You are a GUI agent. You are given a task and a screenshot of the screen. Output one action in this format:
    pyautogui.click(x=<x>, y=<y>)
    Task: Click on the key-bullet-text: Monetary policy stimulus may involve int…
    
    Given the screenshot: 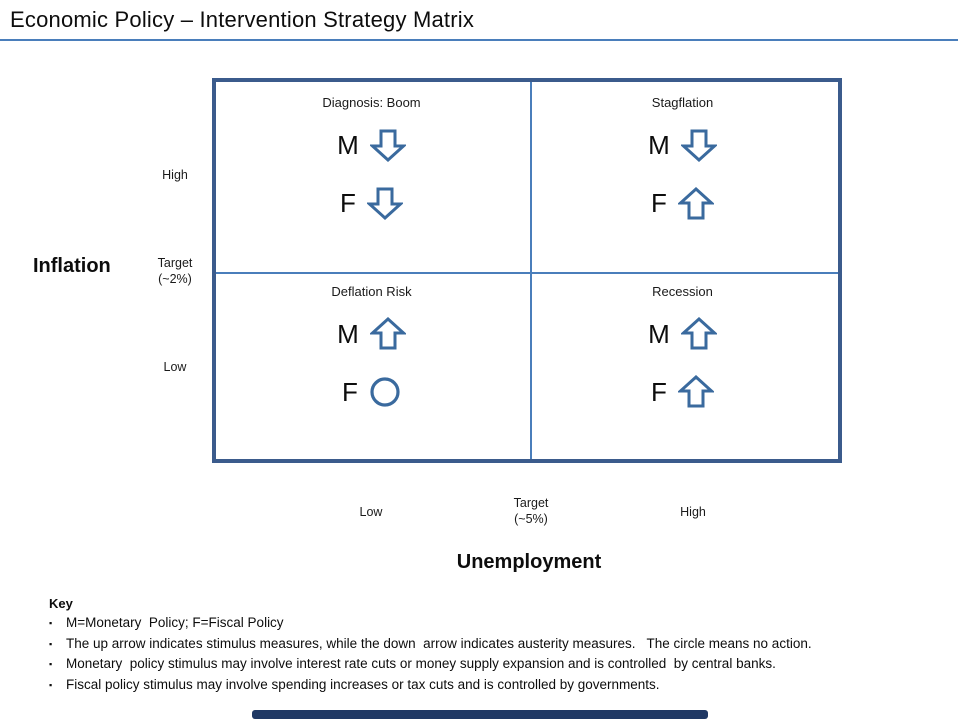 What is the action you would take?
    pyautogui.click(x=421, y=663)
    